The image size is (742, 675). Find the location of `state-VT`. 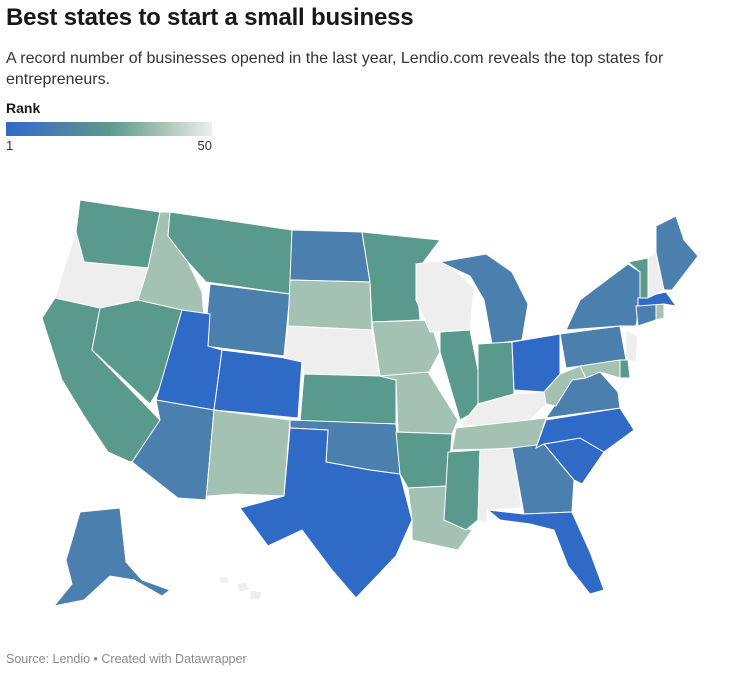

state-VT is located at coordinates (637, 278).